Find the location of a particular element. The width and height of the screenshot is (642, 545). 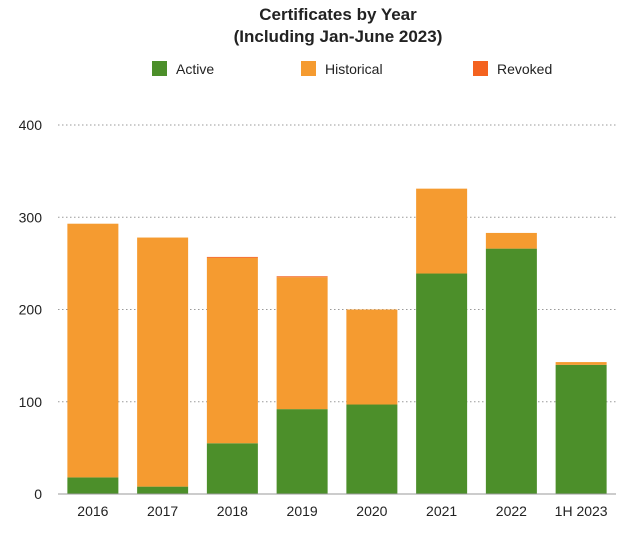

bar-stack-2016 is located at coordinates (93, 358).